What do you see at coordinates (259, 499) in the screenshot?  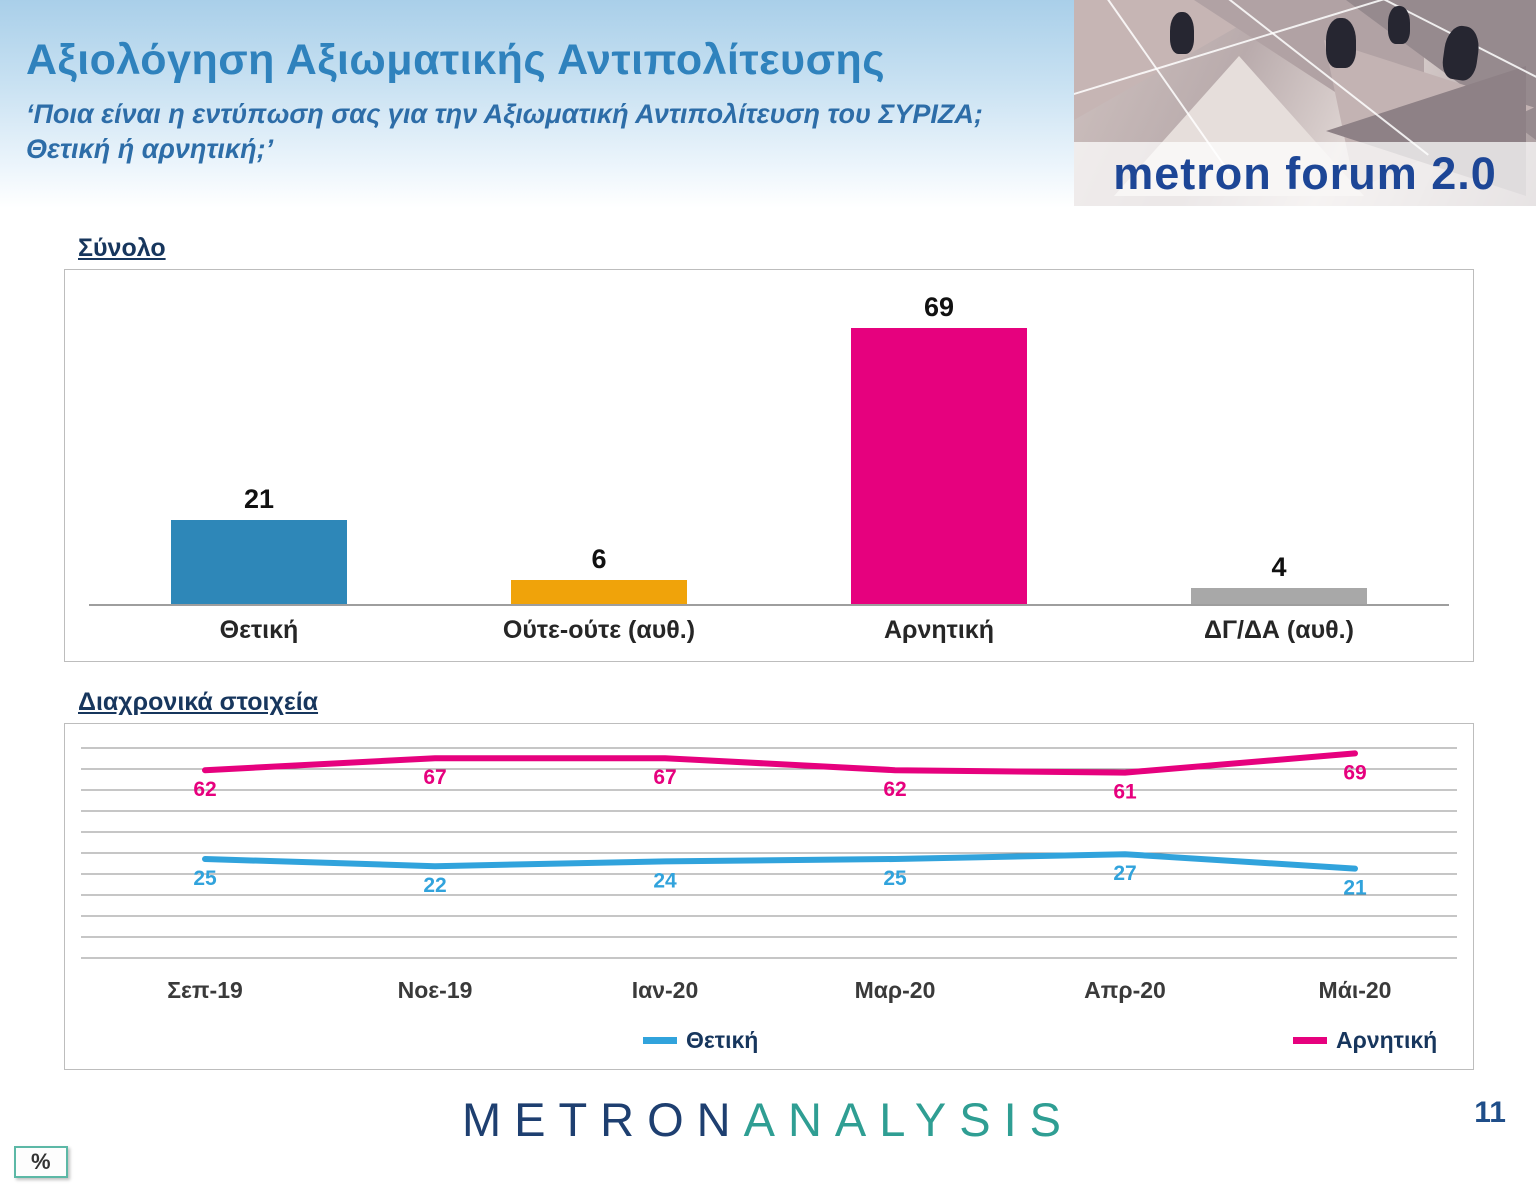 I see `bar-value-label: 21` at bounding box center [259, 499].